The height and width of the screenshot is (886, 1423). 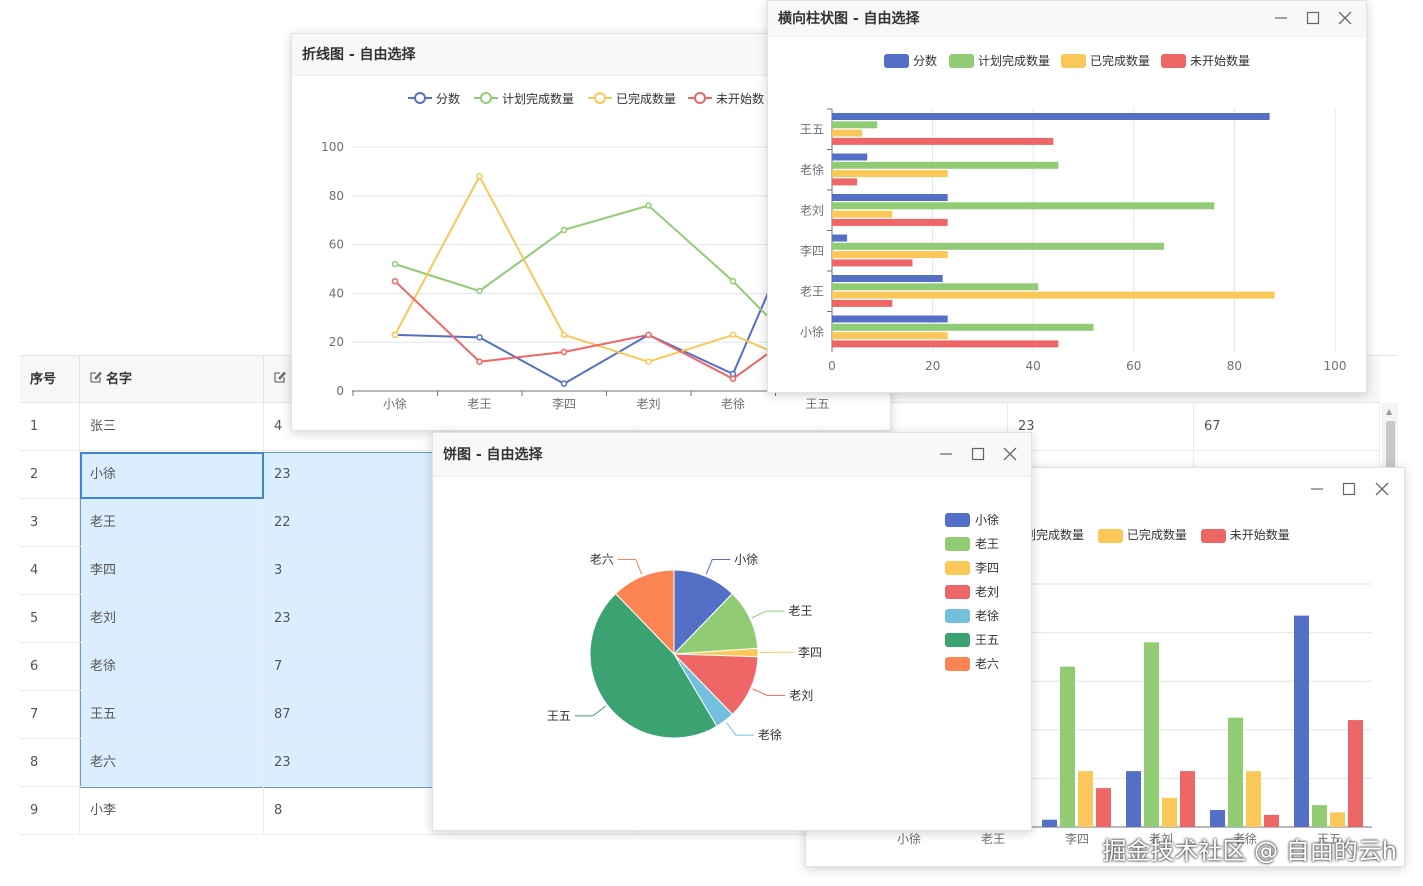 I want to click on slice-label: 王五, so click(x=559, y=716).